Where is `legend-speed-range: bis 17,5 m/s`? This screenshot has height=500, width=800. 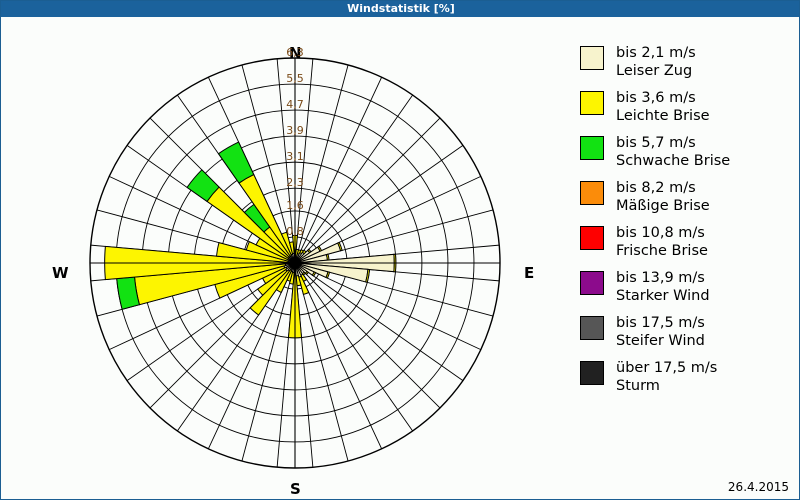 legend-speed-range: bis 17,5 m/s is located at coordinates (660, 323).